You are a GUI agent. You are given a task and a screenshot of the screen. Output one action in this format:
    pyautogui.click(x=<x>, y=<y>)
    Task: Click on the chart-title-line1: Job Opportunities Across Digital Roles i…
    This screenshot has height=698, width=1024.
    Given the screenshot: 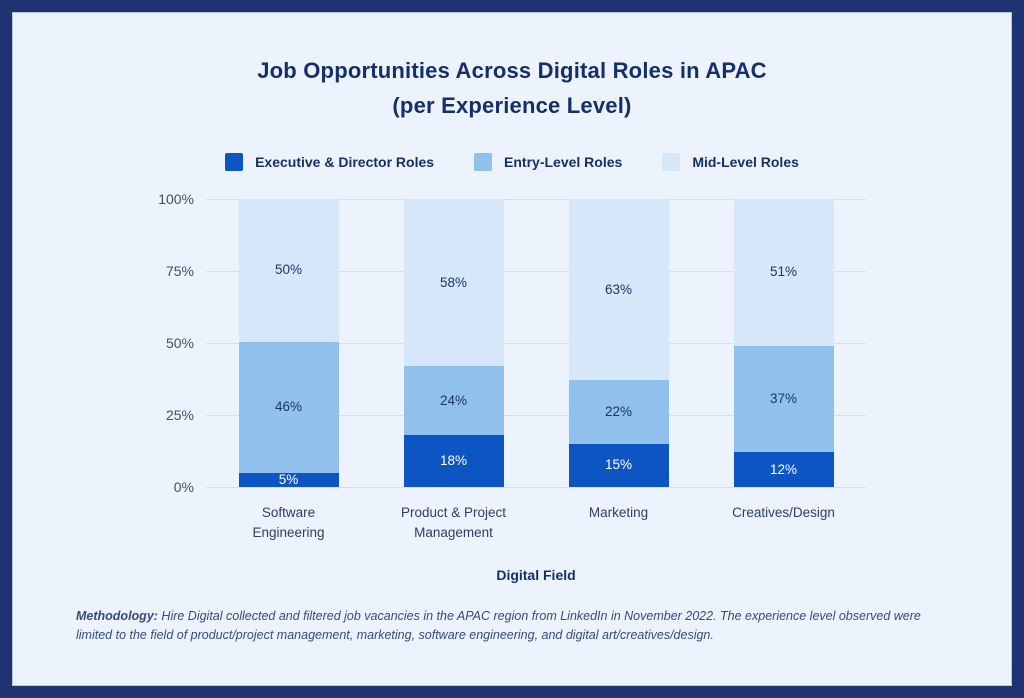 What is the action you would take?
    pyautogui.click(x=512, y=70)
    